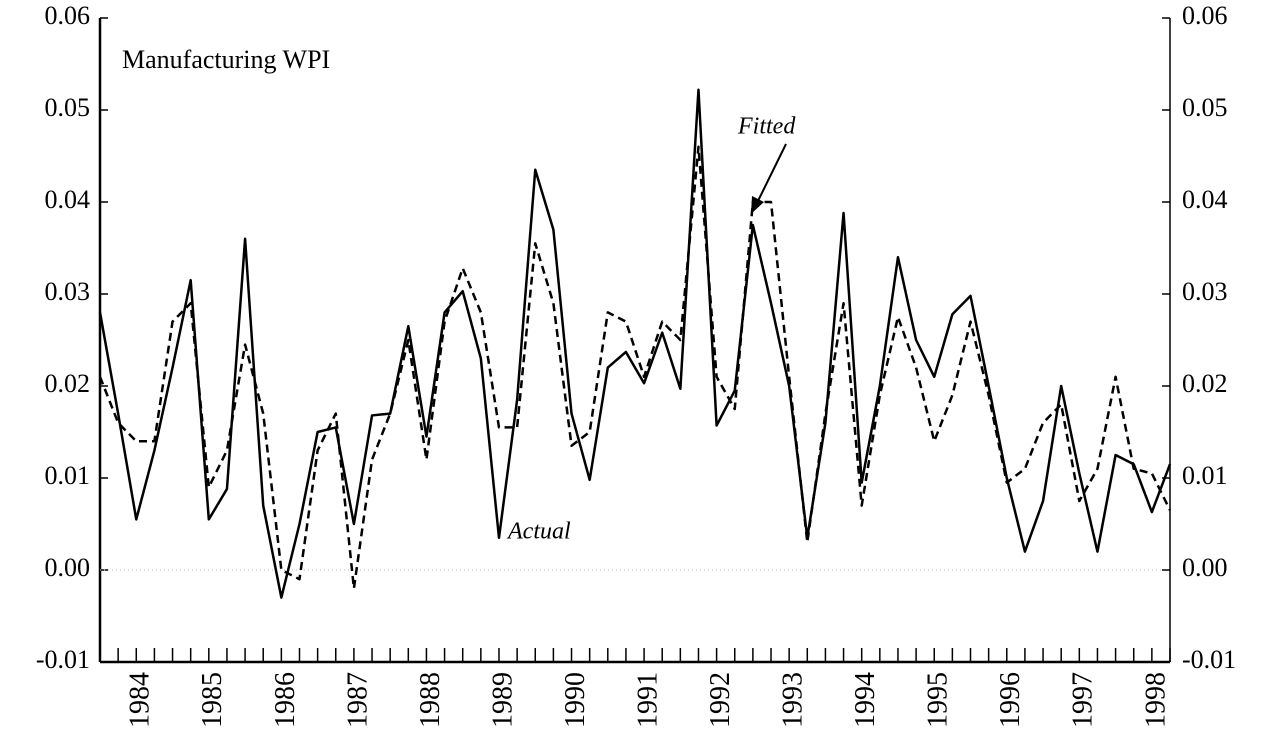 Image resolution: width=1266 pixels, height=755 pixels. I want to click on x-tick-label: 1992, so click(720, 700).